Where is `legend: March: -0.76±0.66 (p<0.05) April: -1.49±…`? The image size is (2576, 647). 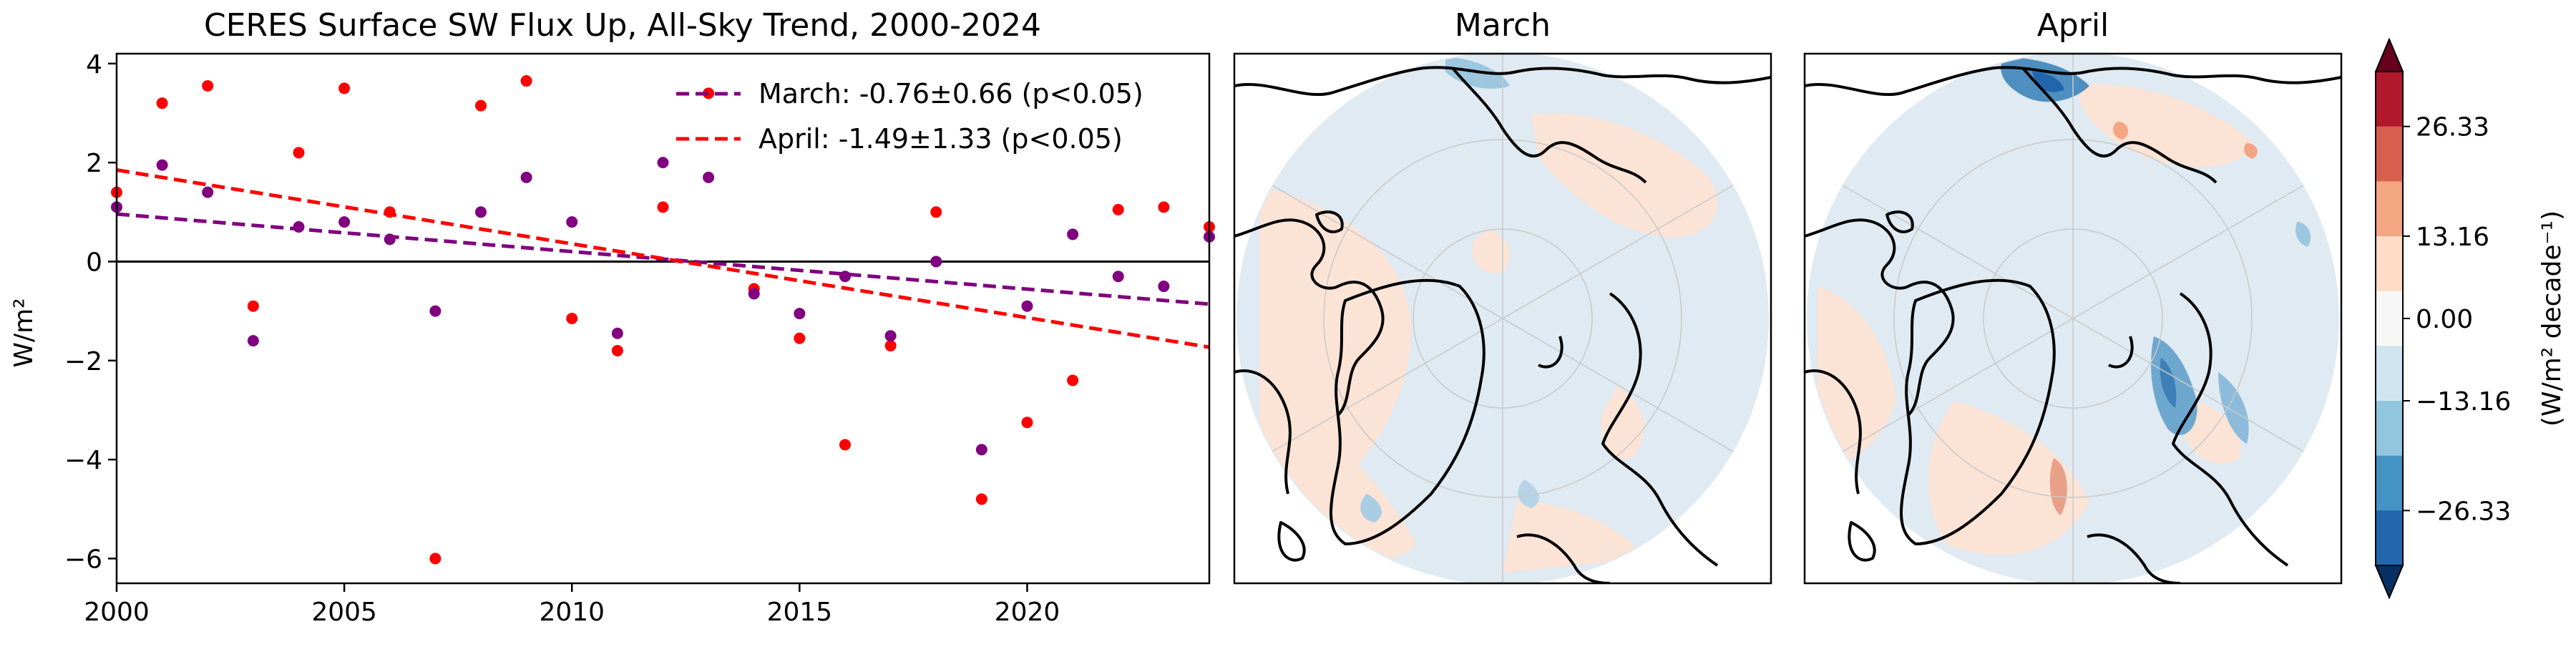
legend: March: -0.76±0.66 (p<0.05) April: -1.49±… is located at coordinates (909, 116).